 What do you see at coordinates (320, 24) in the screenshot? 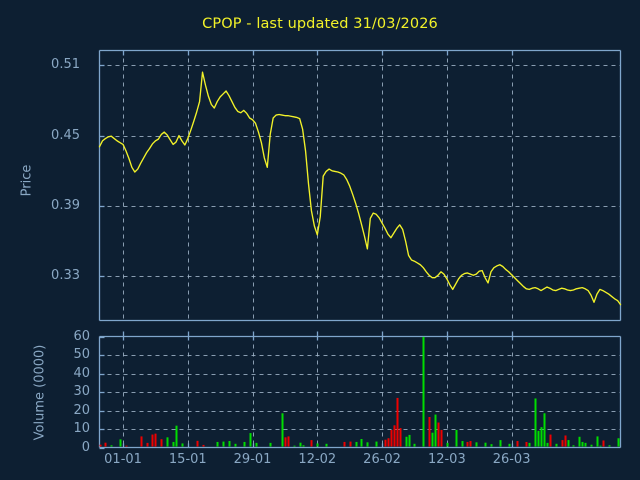
I see `chart-title: CPOP - last updated 31/03/2026` at bounding box center [320, 24].